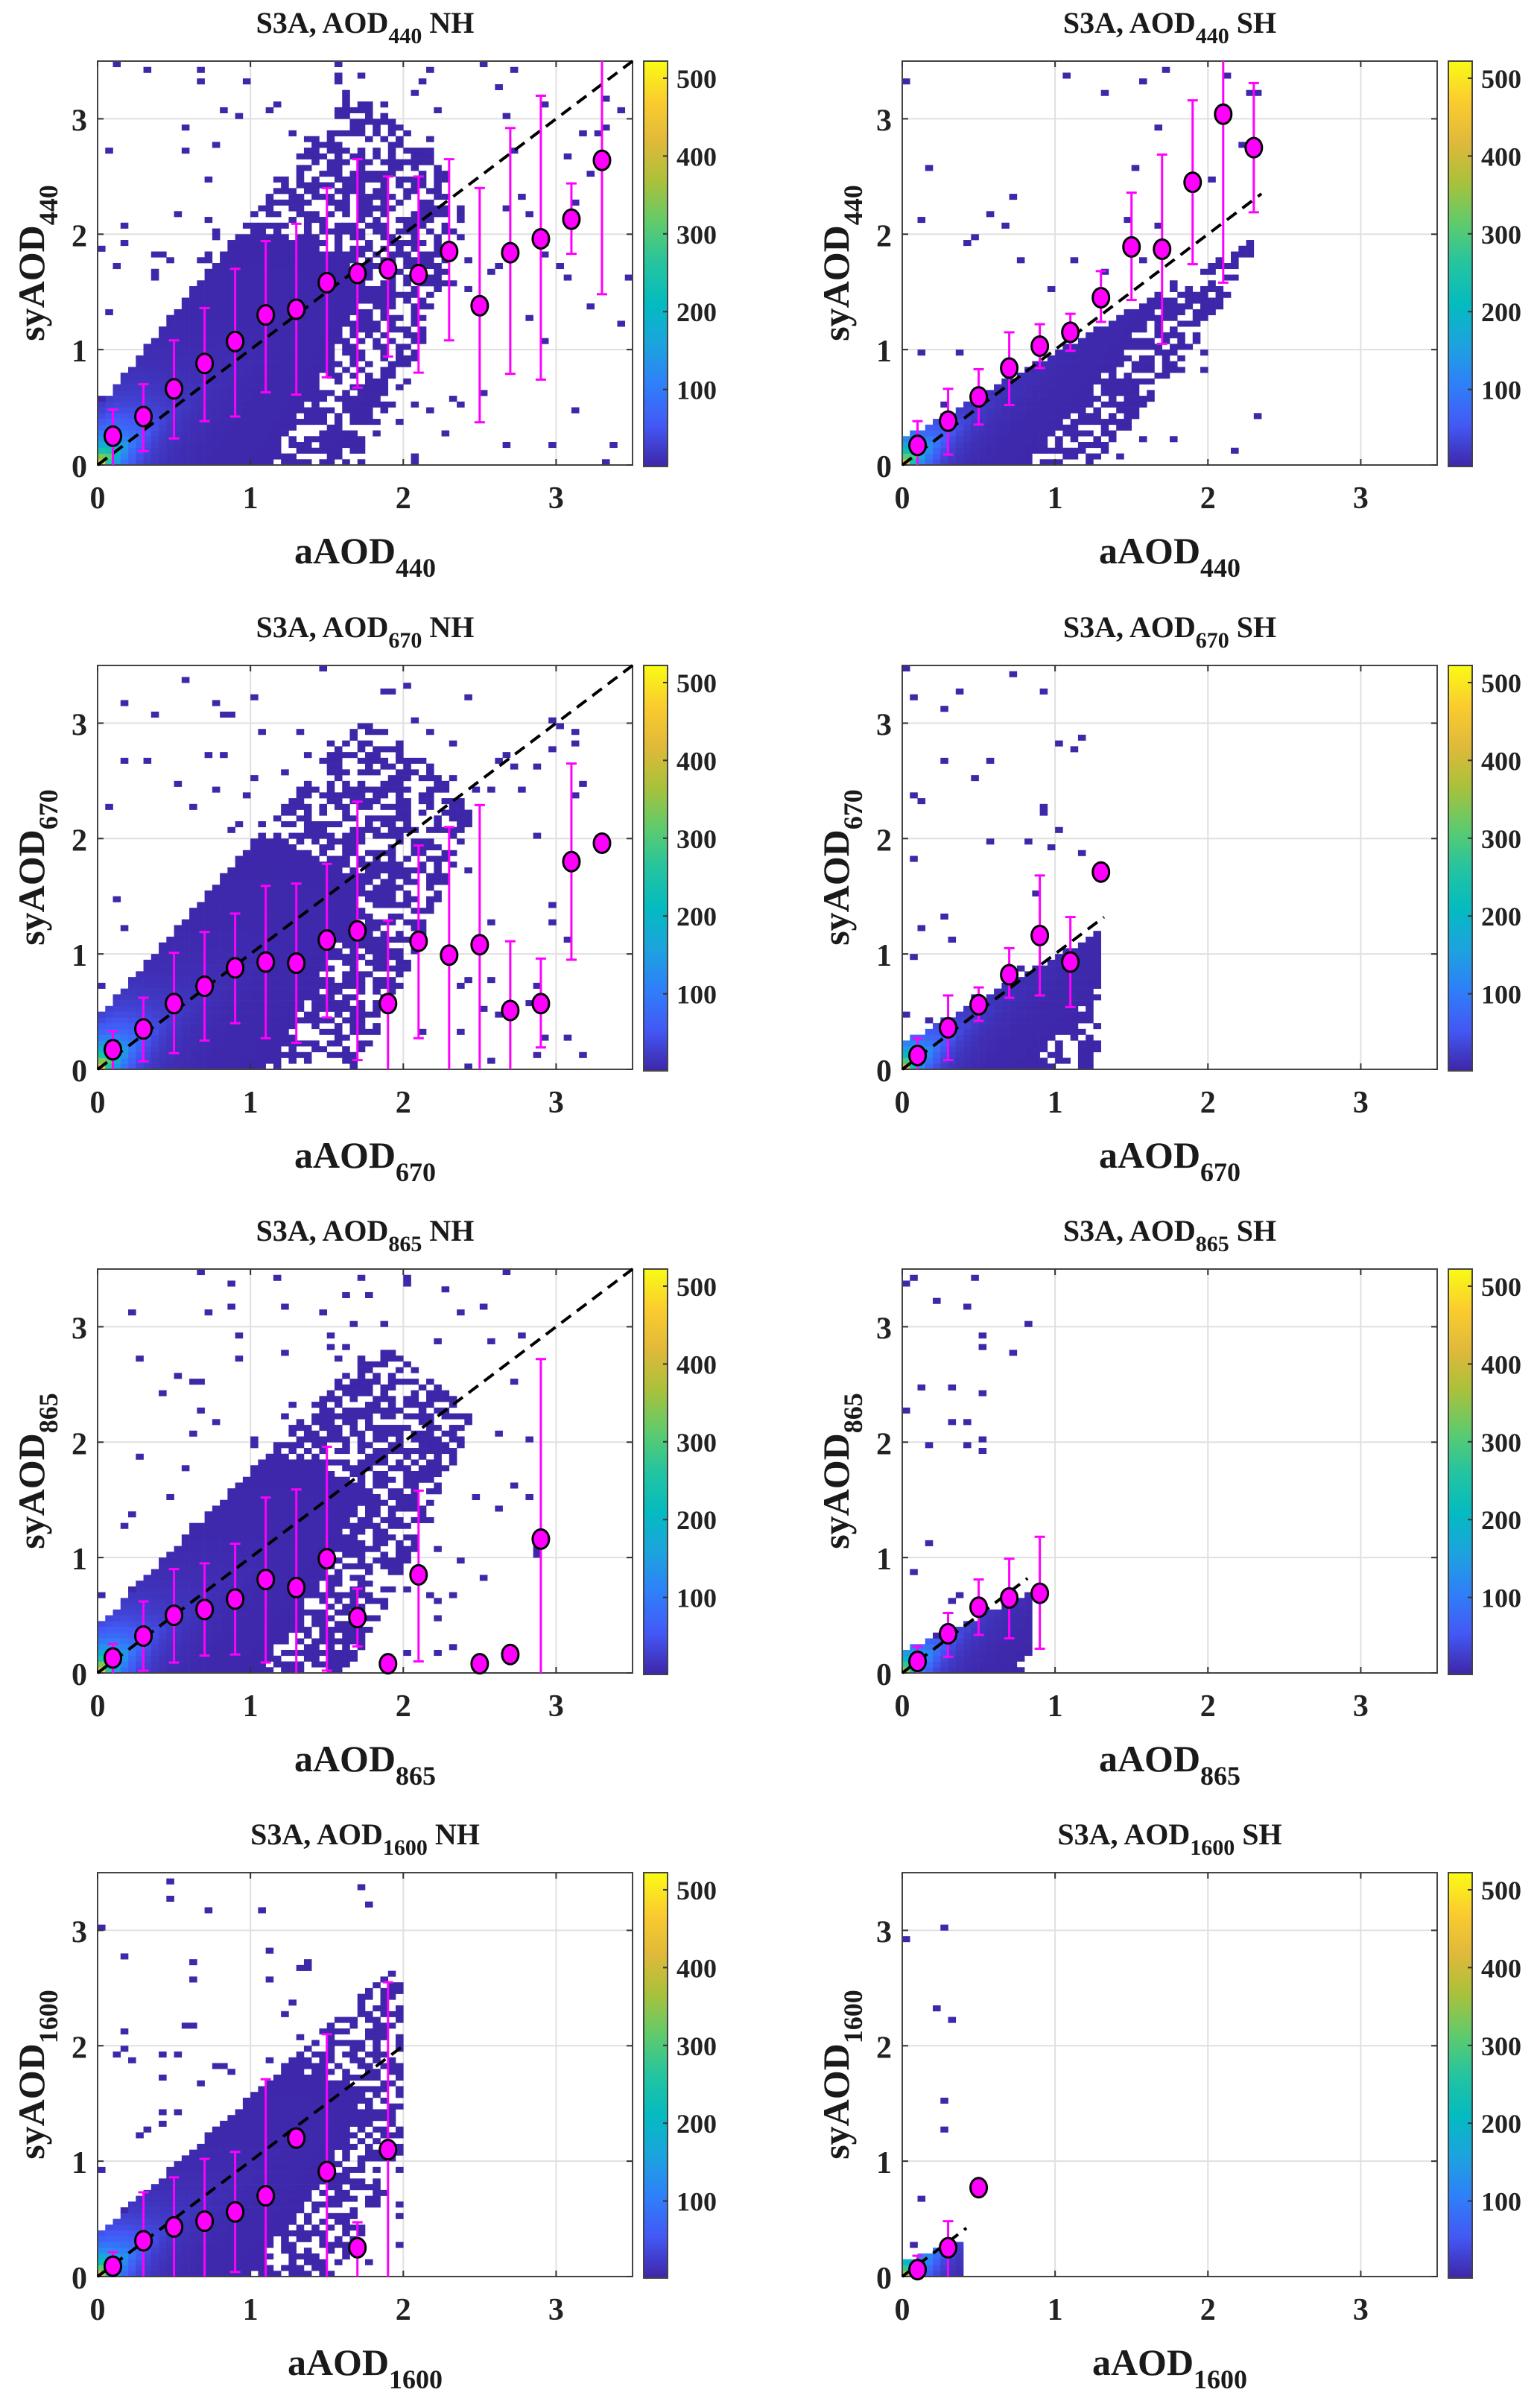 The width and height of the screenshot is (1540, 2401). I want to click on axes-box, so click(365, 867).